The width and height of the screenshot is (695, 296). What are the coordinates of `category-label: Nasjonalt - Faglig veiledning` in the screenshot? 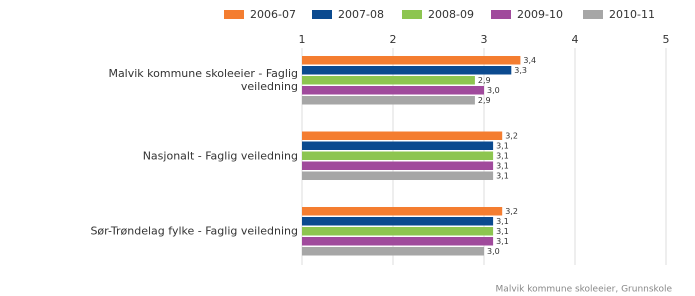 It's located at (220, 155).